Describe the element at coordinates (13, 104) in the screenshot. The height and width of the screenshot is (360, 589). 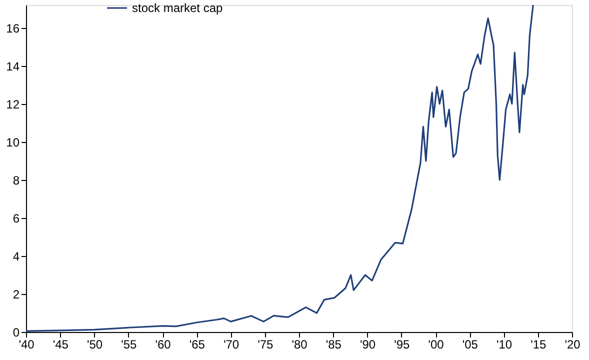
I see `y-tick-label: 12` at that location.